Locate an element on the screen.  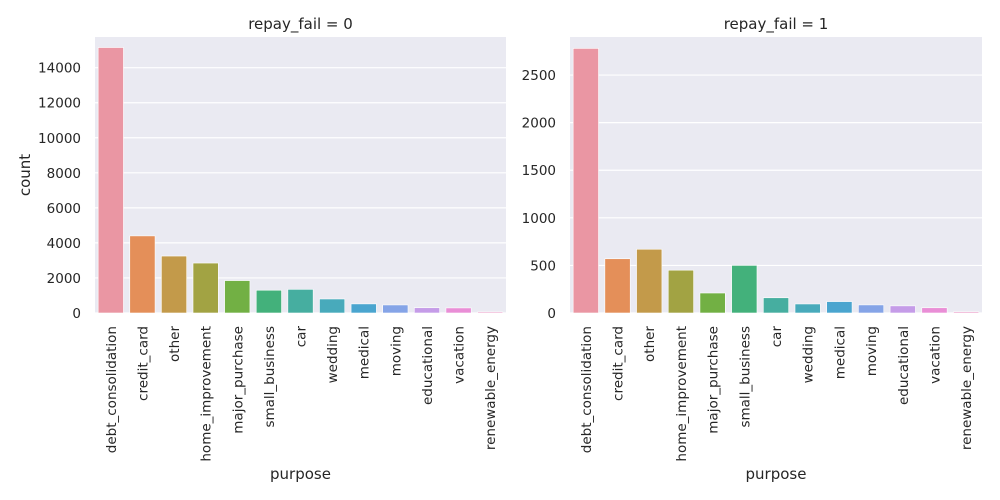
chart-title: repay_fail = 1 is located at coordinates (776, 24).